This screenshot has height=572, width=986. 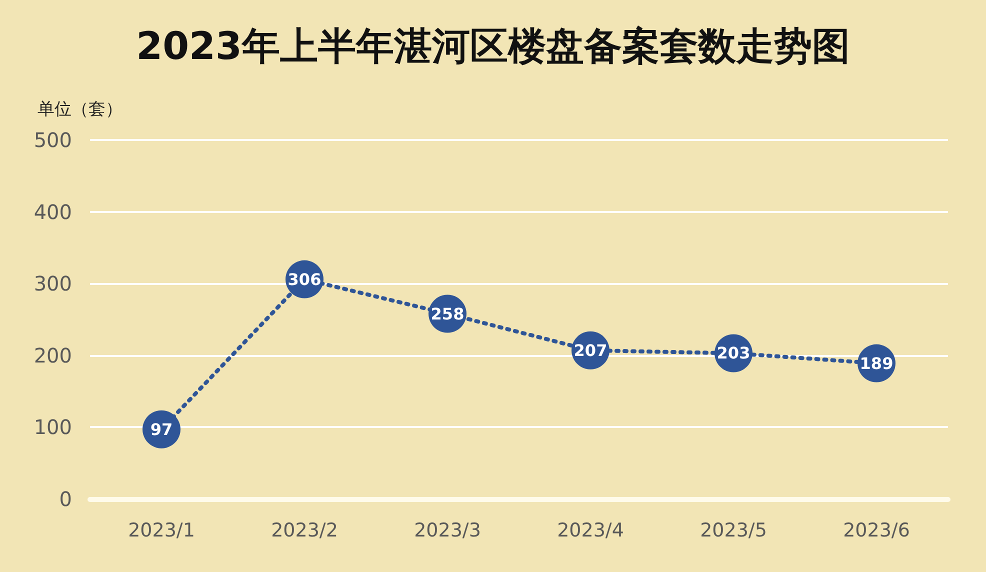 I want to click on data-label: 203, so click(x=733, y=353).